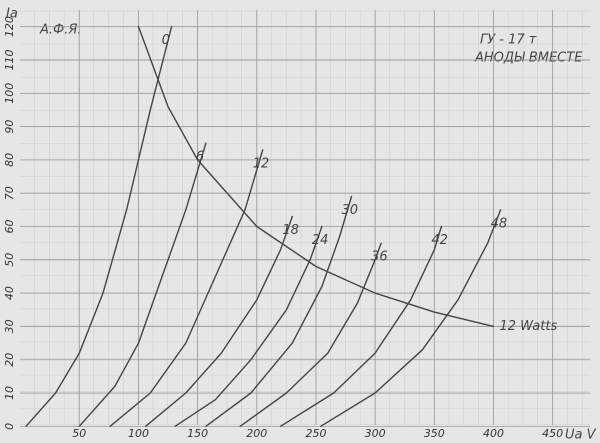 The image size is (600, 443). I want to click on y-tick-label: 80, so click(9, 160).